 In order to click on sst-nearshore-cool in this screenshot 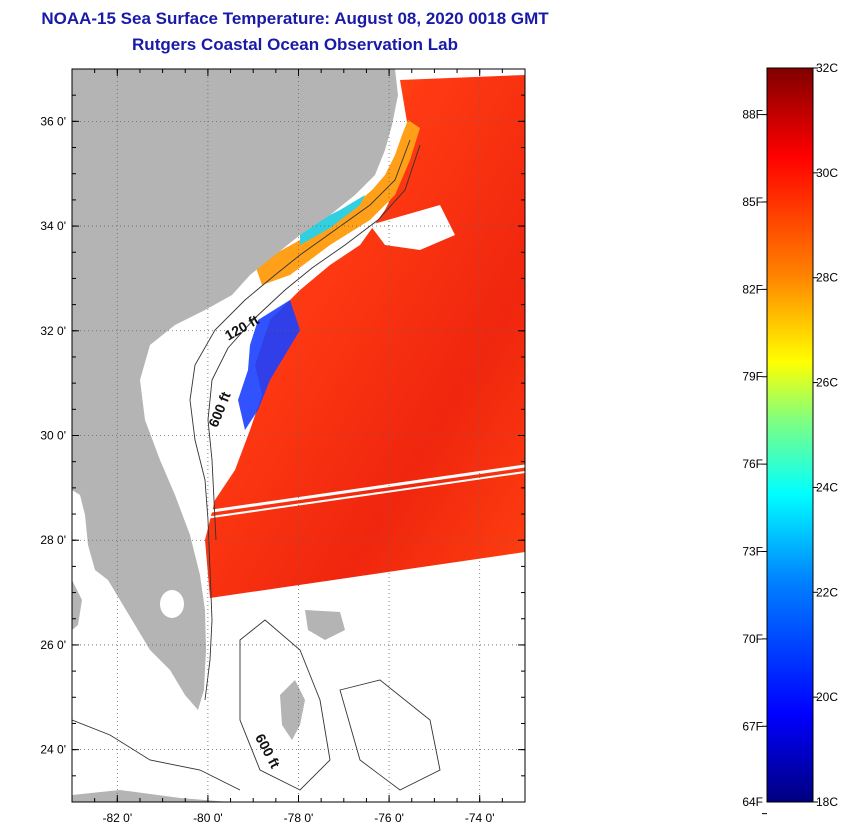, I will do `click(337, 202)`.